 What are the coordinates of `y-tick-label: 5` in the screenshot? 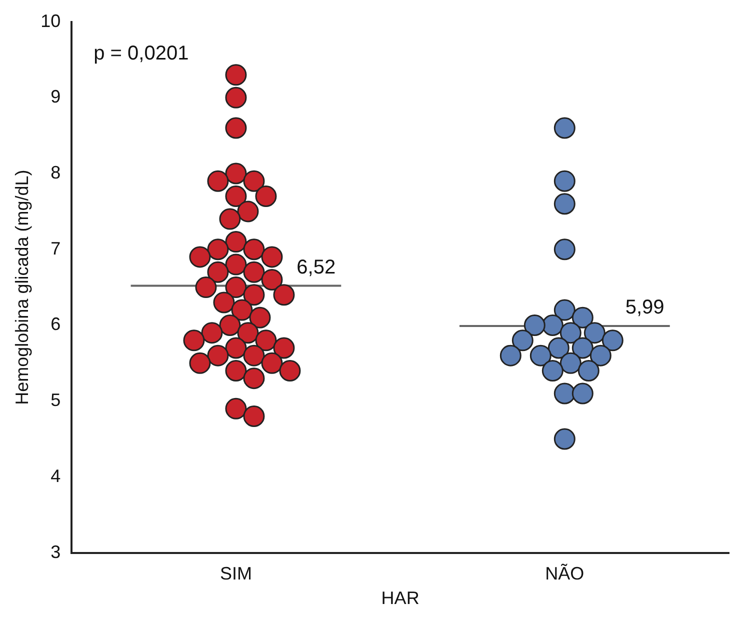 It's located at (55, 400).